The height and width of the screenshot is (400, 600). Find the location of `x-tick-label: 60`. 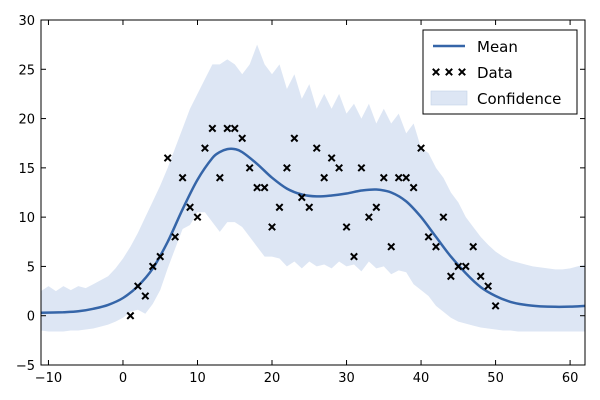

x-tick-label: 60 is located at coordinates (570, 378).